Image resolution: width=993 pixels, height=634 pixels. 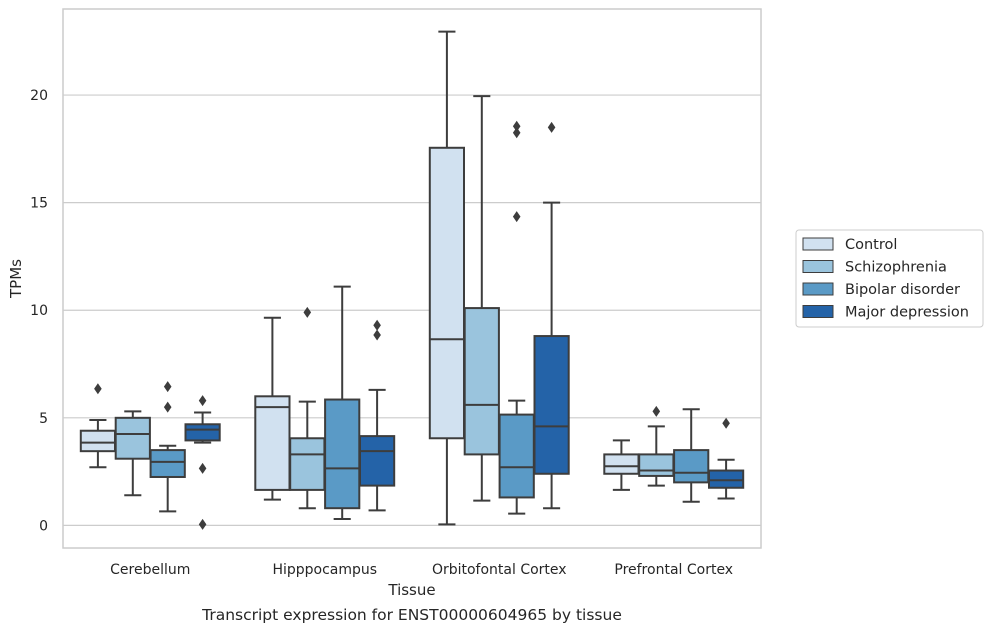 What do you see at coordinates (907, 313) in the screenshot?
I see `legend-label: Major depression` at bounding box center [907, 313].